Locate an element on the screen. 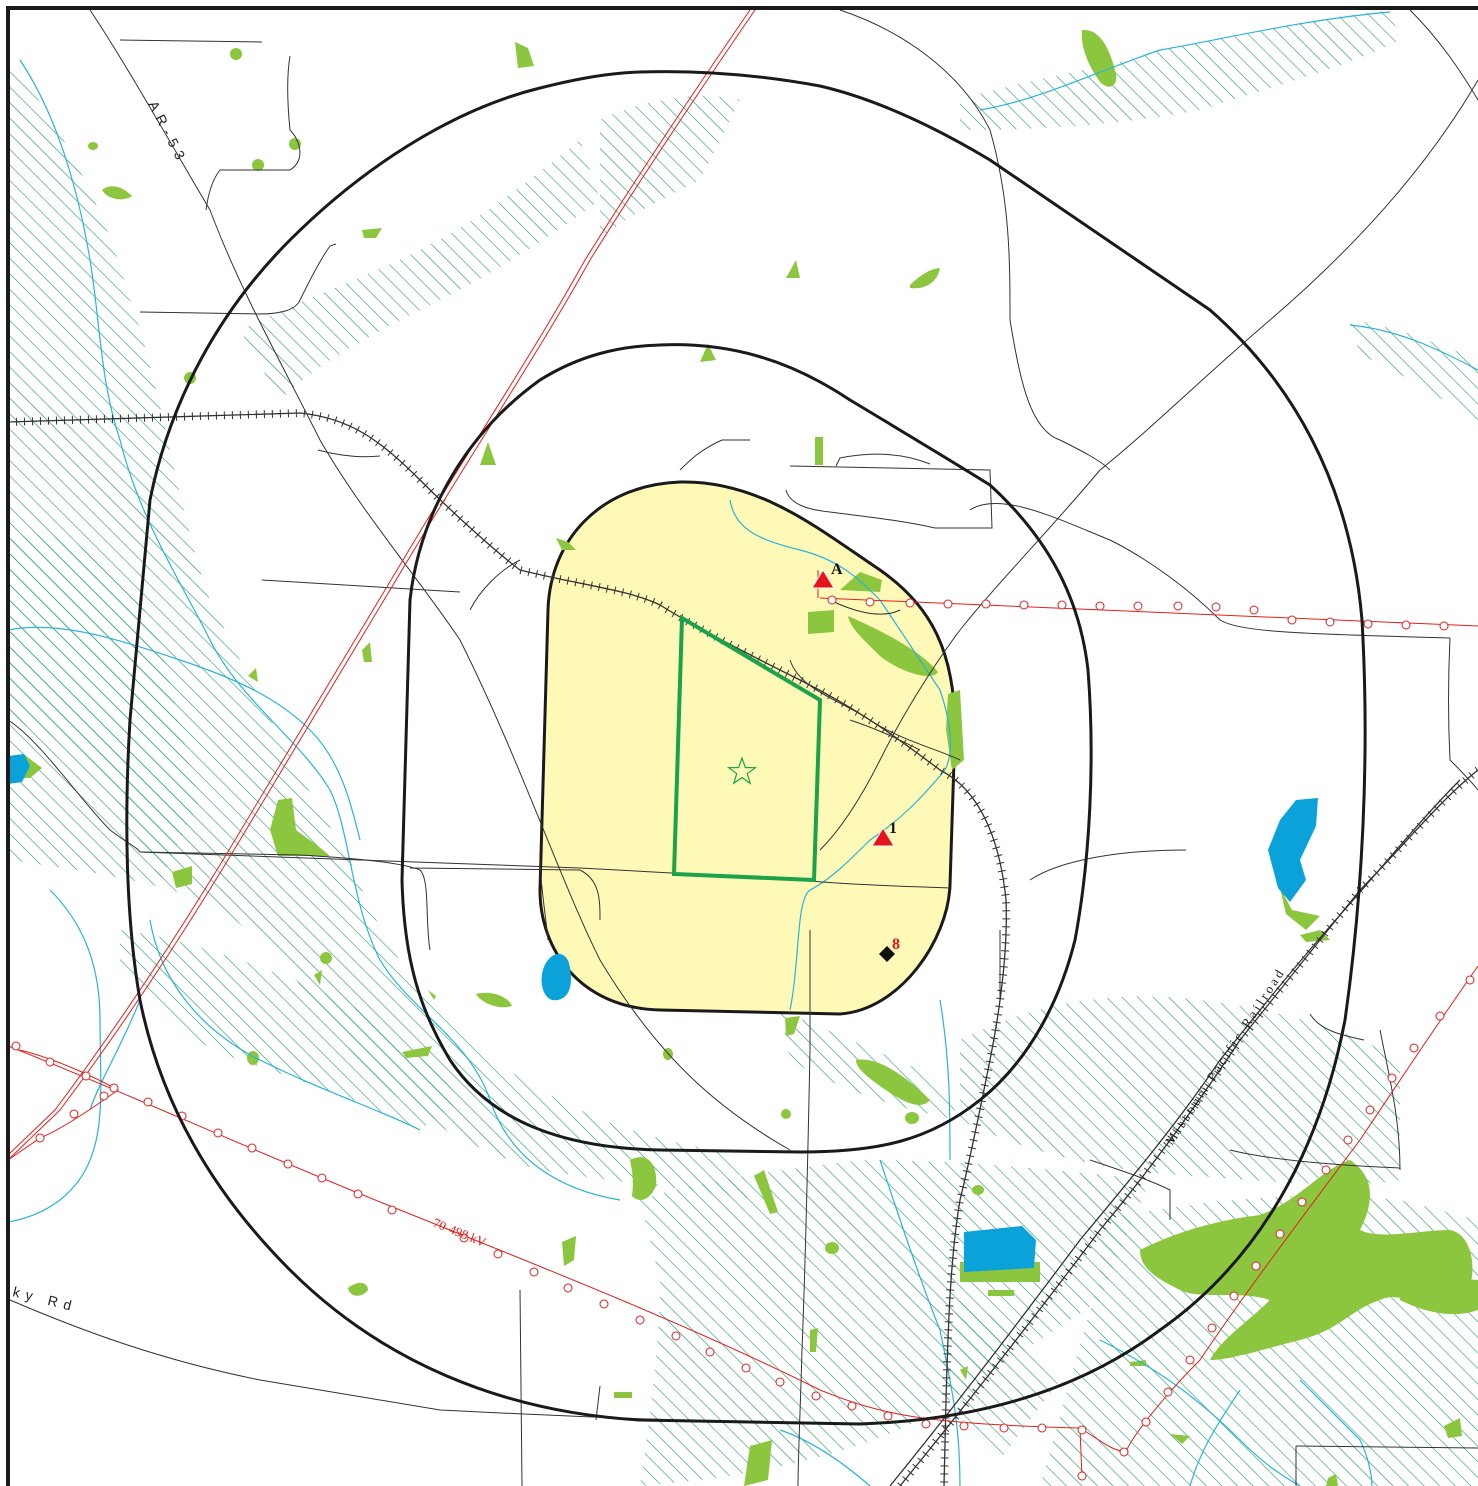 Image resolution: width=1478 pixels, height=1486 pixels. site-label: 1 is located at coordinates (893, 828).